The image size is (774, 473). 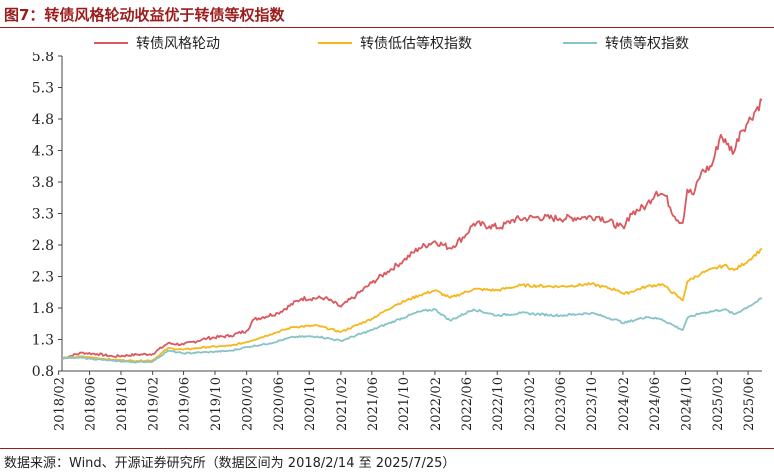 I want to click on x-tick-label: 2024/10, so click(x=687, y=404).